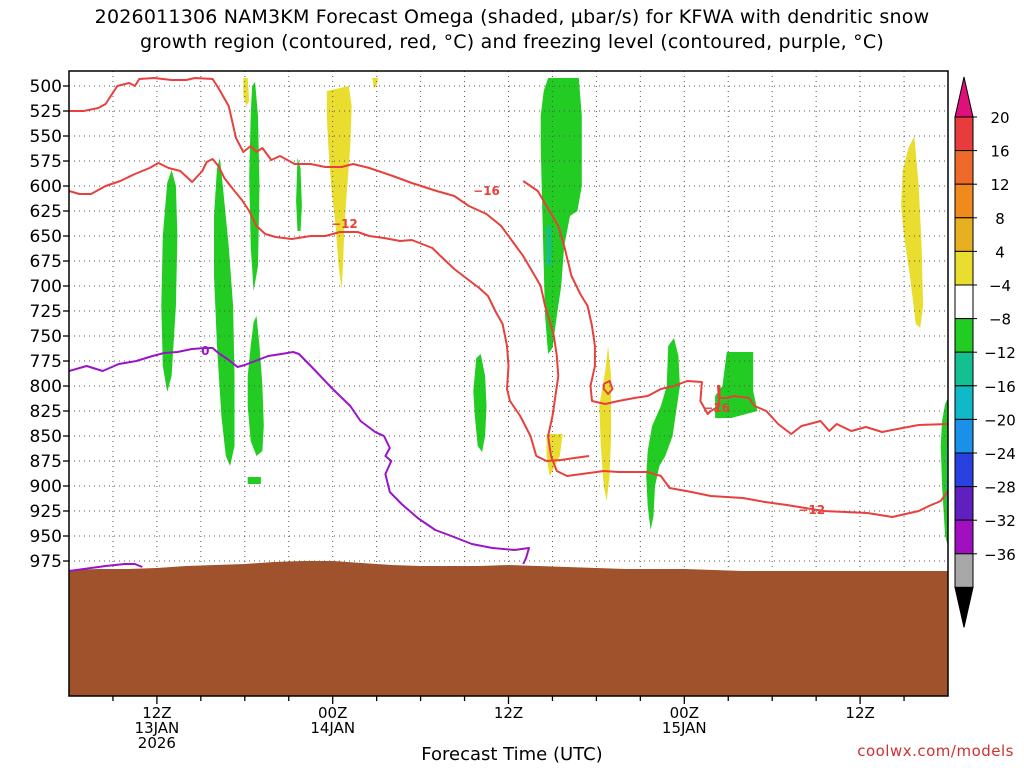 The height and width of the screenshot is (768, 1024). Describe the element at coordinates (46, 87) in the screenshot. I see `y-tick-label-500: 500` at that location.